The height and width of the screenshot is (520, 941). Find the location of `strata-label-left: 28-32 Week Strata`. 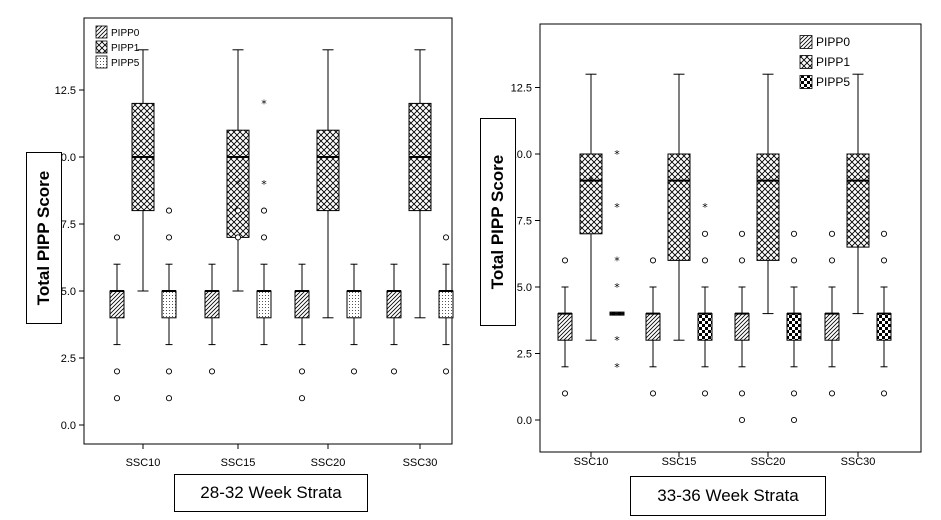

strata-label-left: 28-32 Week Strata is located at coordinates (271, 493).